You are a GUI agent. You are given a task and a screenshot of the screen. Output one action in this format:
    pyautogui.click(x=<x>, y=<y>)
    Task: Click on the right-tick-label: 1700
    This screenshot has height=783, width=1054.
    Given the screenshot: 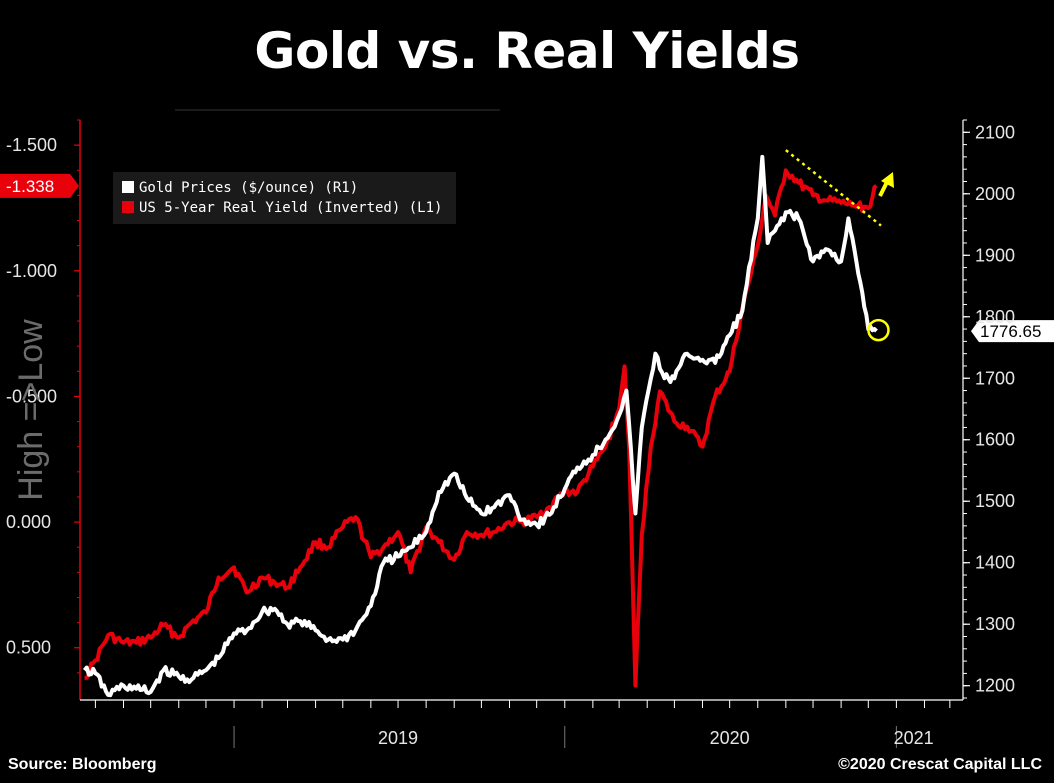 What is the action you would take?
    pyautogui.click(x=995, y=378)
    